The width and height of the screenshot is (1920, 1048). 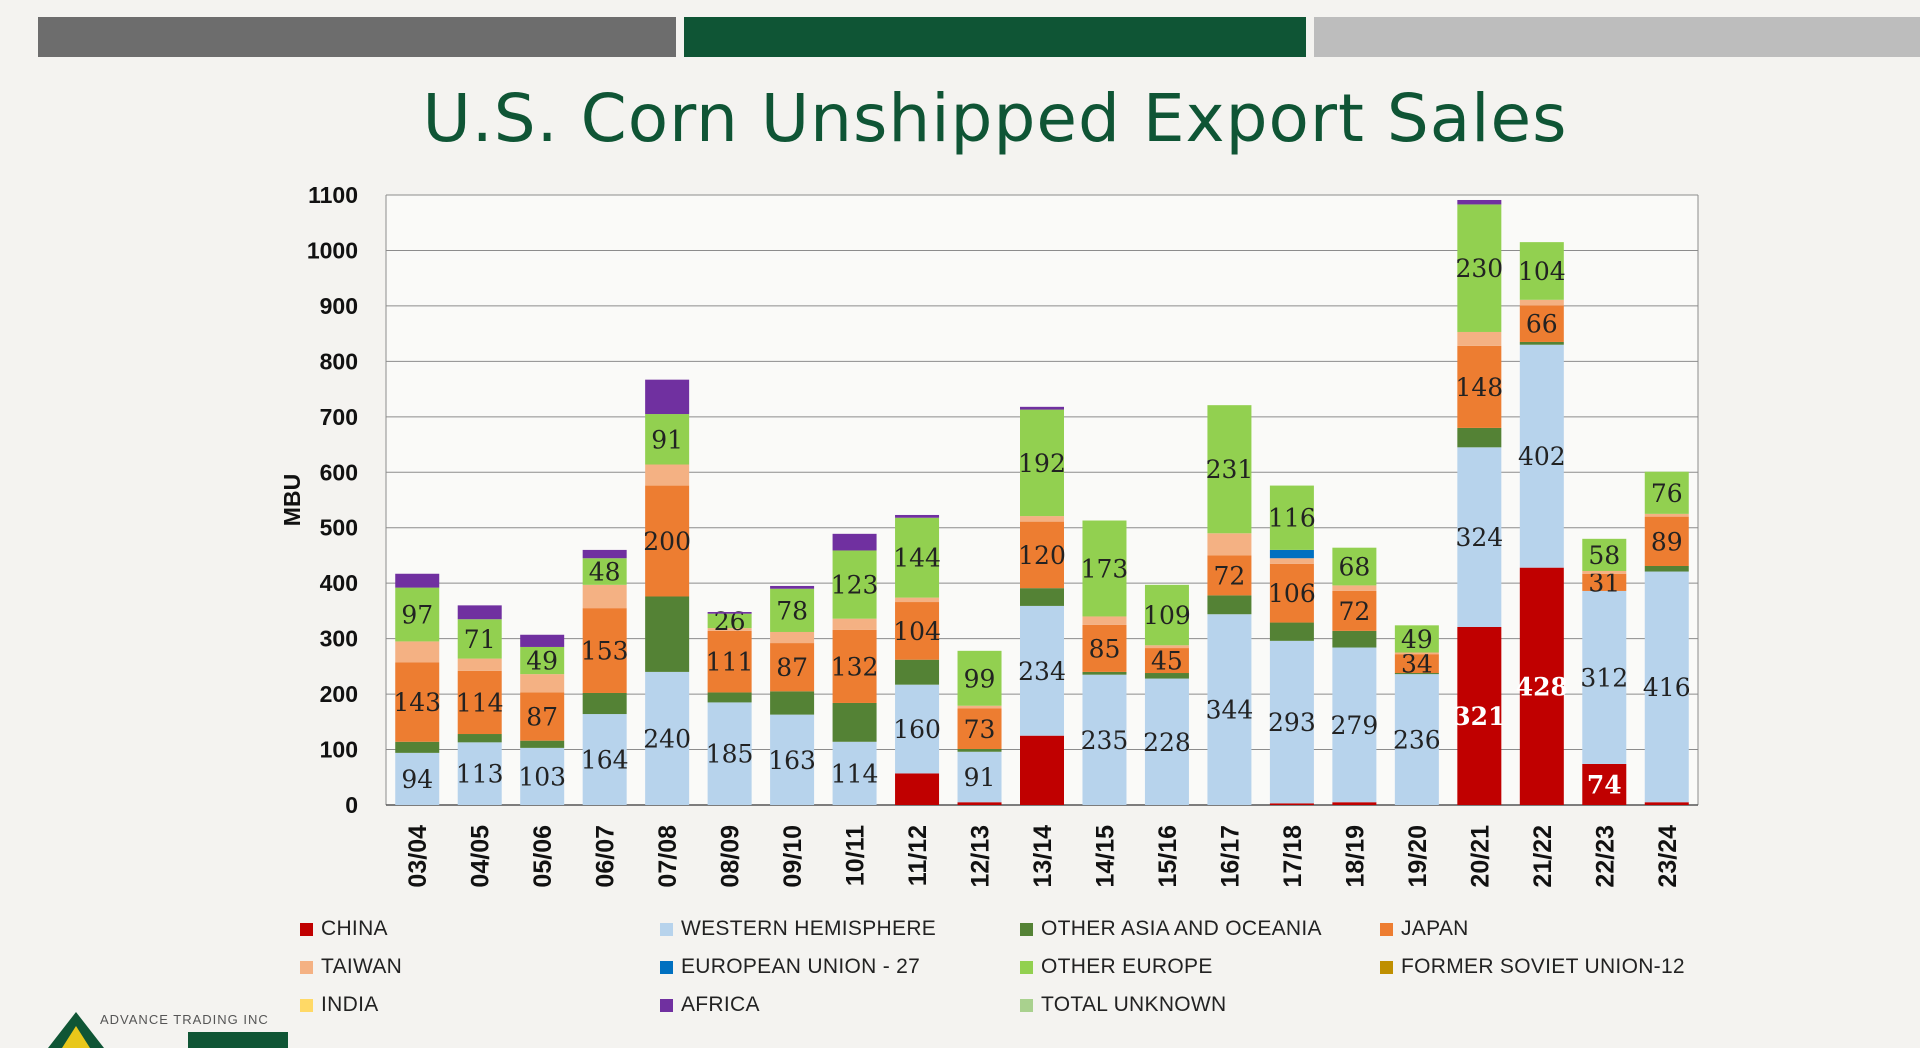 I want to click on logo-text: ADVANCE TRADING INC, so click(x=184, y=1019).